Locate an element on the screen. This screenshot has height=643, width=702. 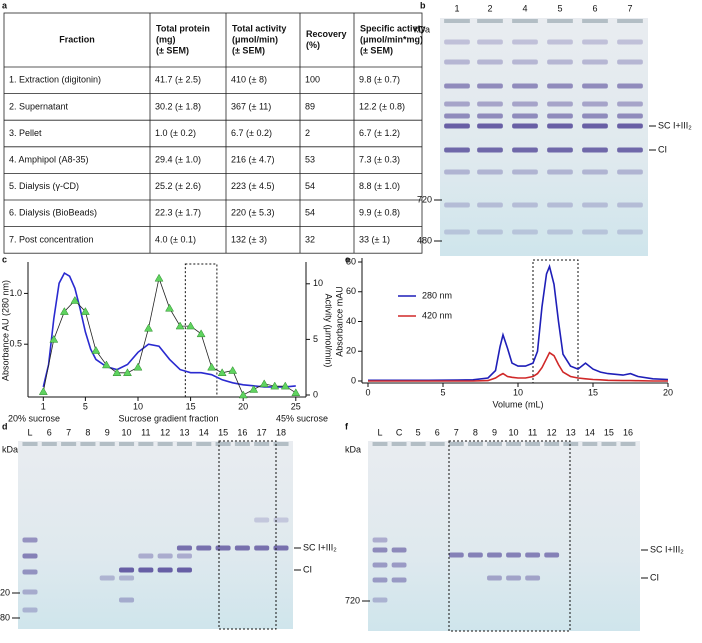
y-tick-label: 1.0 is located at coordinates (15, 293).